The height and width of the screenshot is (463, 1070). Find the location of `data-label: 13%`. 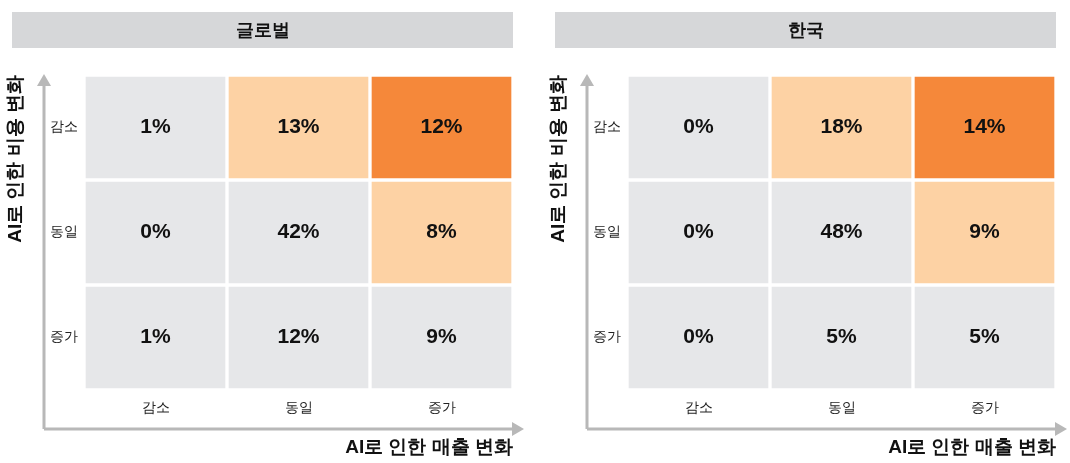

data-label: 13% is located at coordinates (298, 126).